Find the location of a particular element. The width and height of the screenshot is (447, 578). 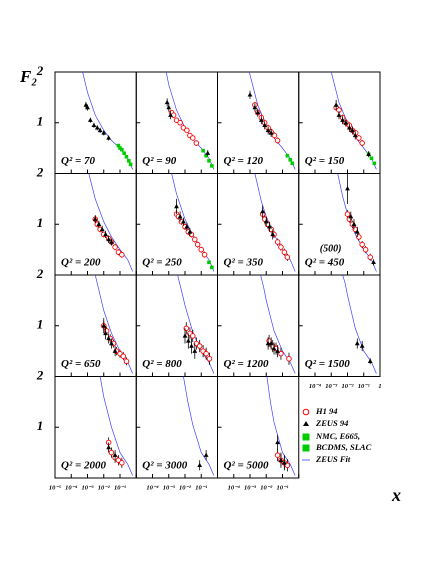

panel: 10⁻⁵ 10⁻⁴ 10⁻³ 10⁻² 10⁻¹ 1 2 Q² = 2000 is located at coordinates (86, 429).